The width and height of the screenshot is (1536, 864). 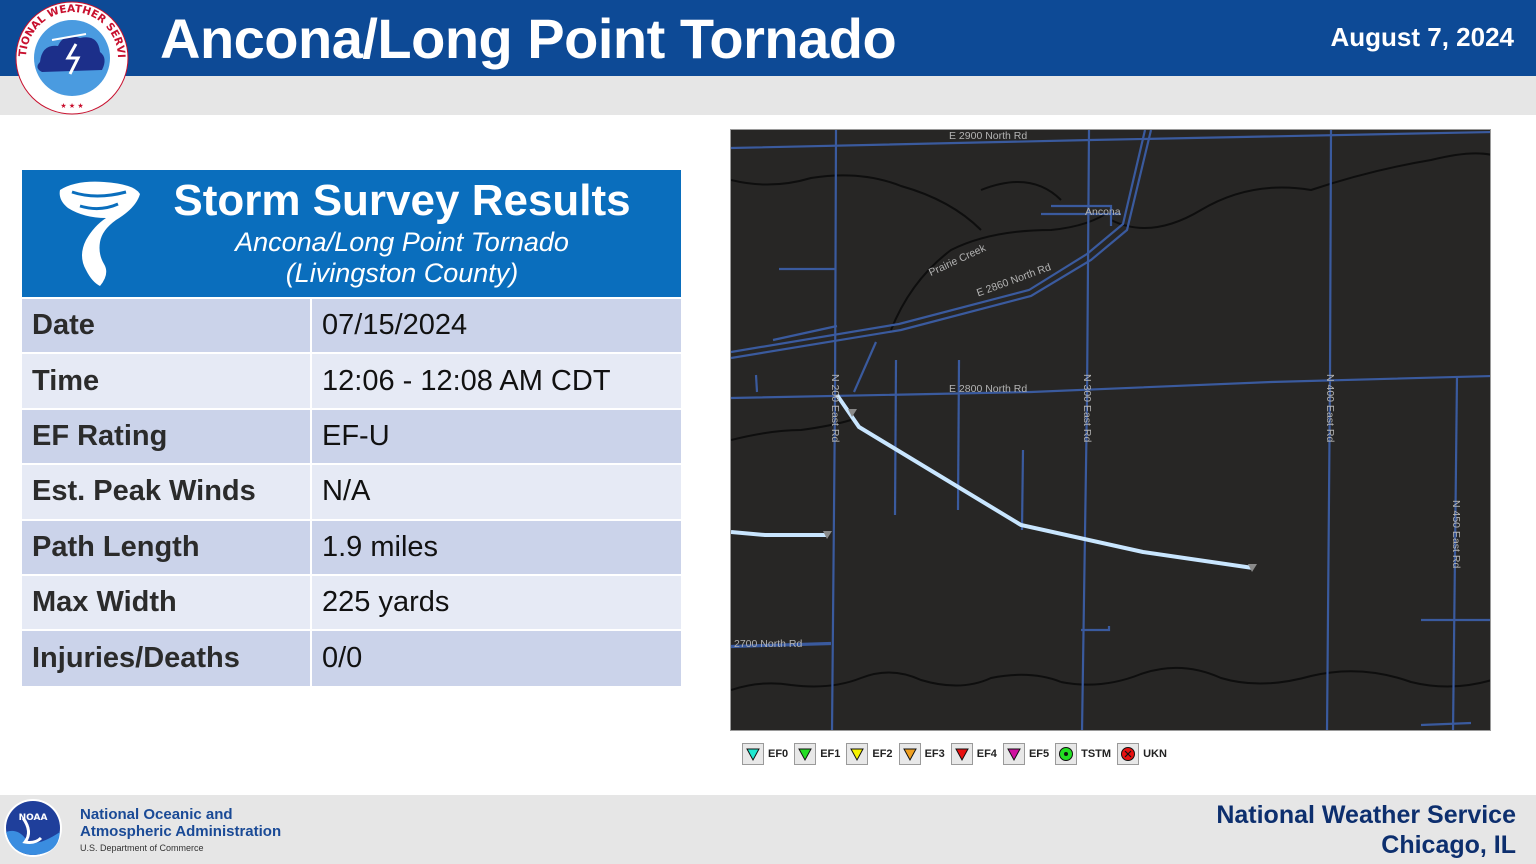 I want to click on road-label-n300: N 300 East Rd, so click(x=1087, y=408).